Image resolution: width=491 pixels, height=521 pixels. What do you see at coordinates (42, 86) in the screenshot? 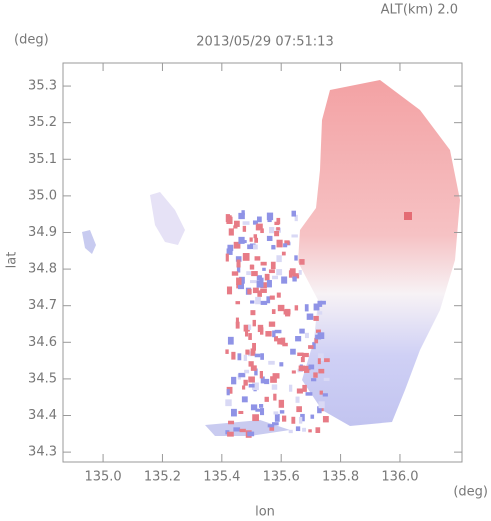
I see `y-tick-label: 35.3` at bounding box center [42, 86].